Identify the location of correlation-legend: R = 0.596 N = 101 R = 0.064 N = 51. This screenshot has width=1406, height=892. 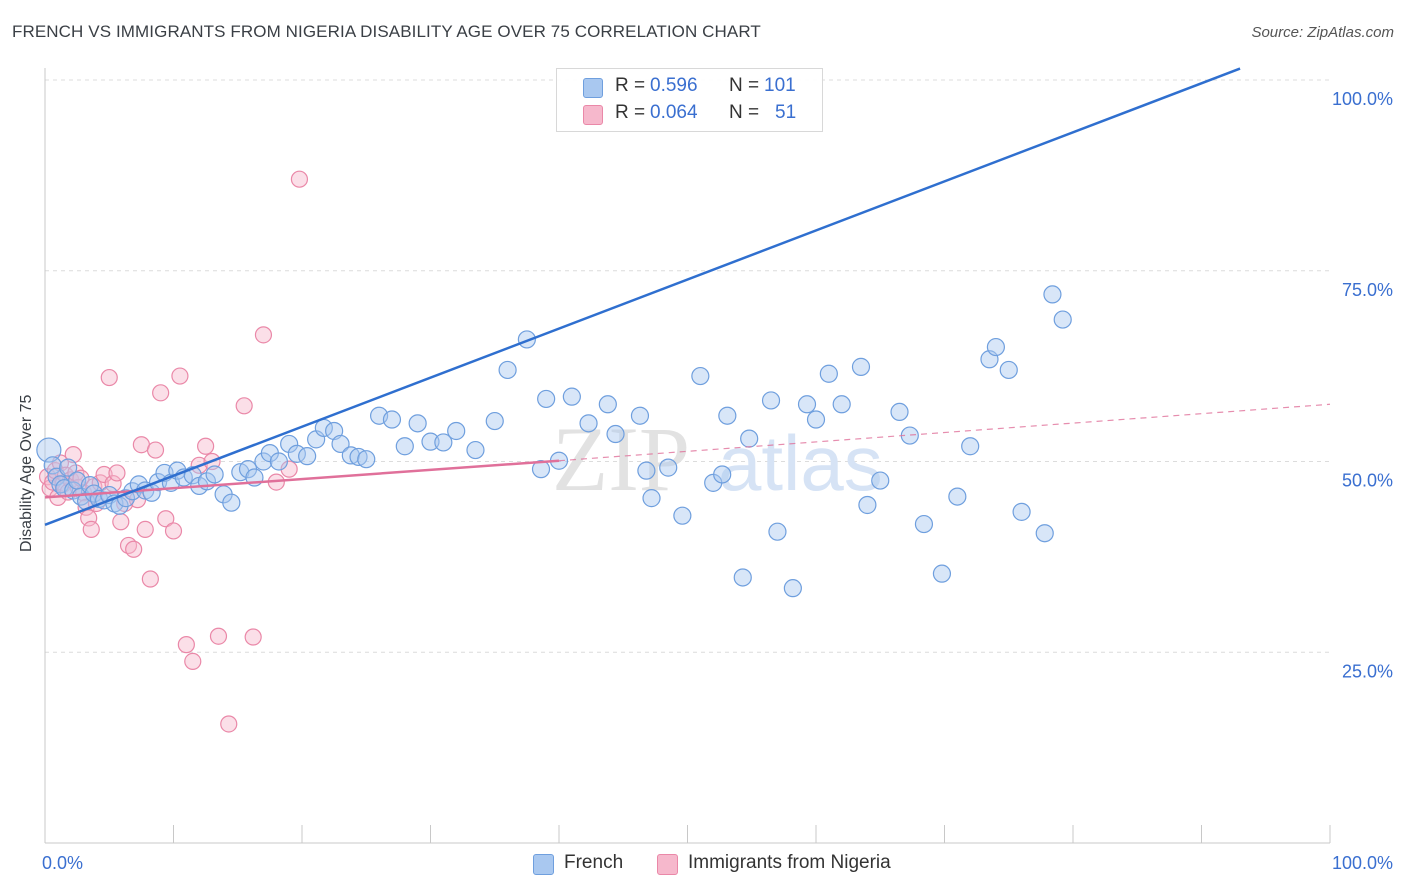
(689, 100).